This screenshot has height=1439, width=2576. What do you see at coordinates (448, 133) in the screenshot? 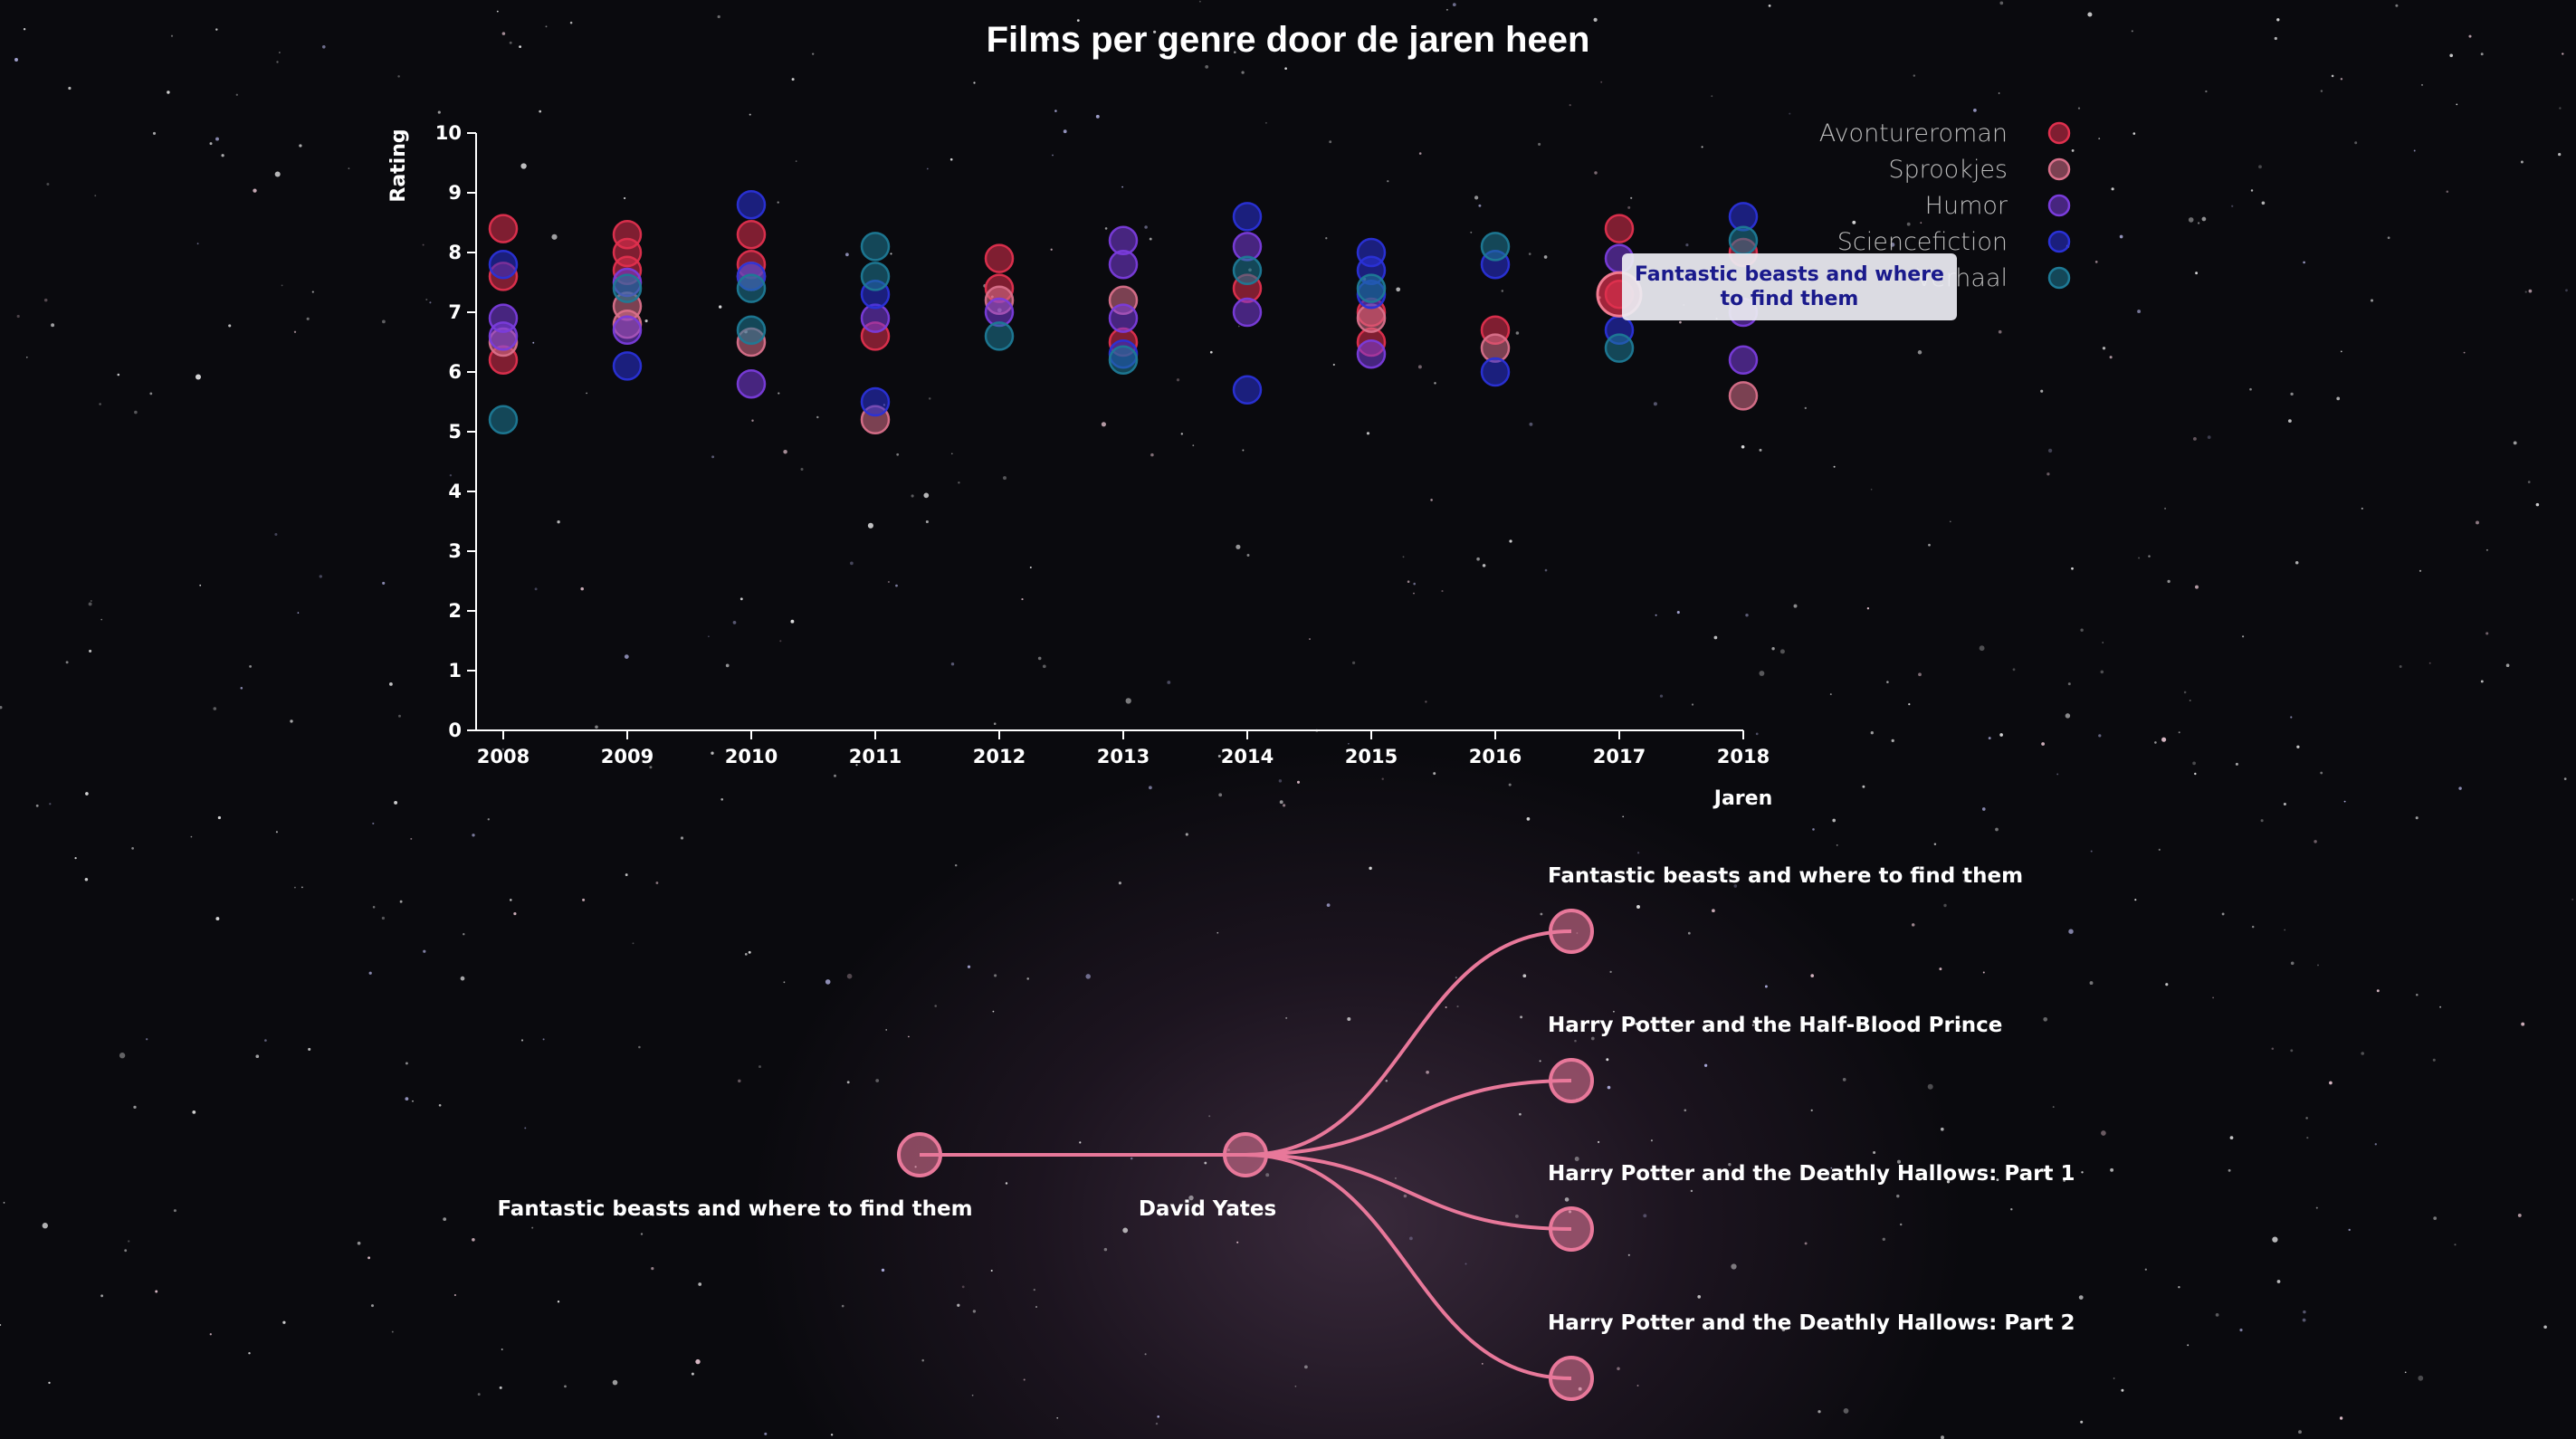
I see `y-tick-label: 10` at bounding box center [448, 133].